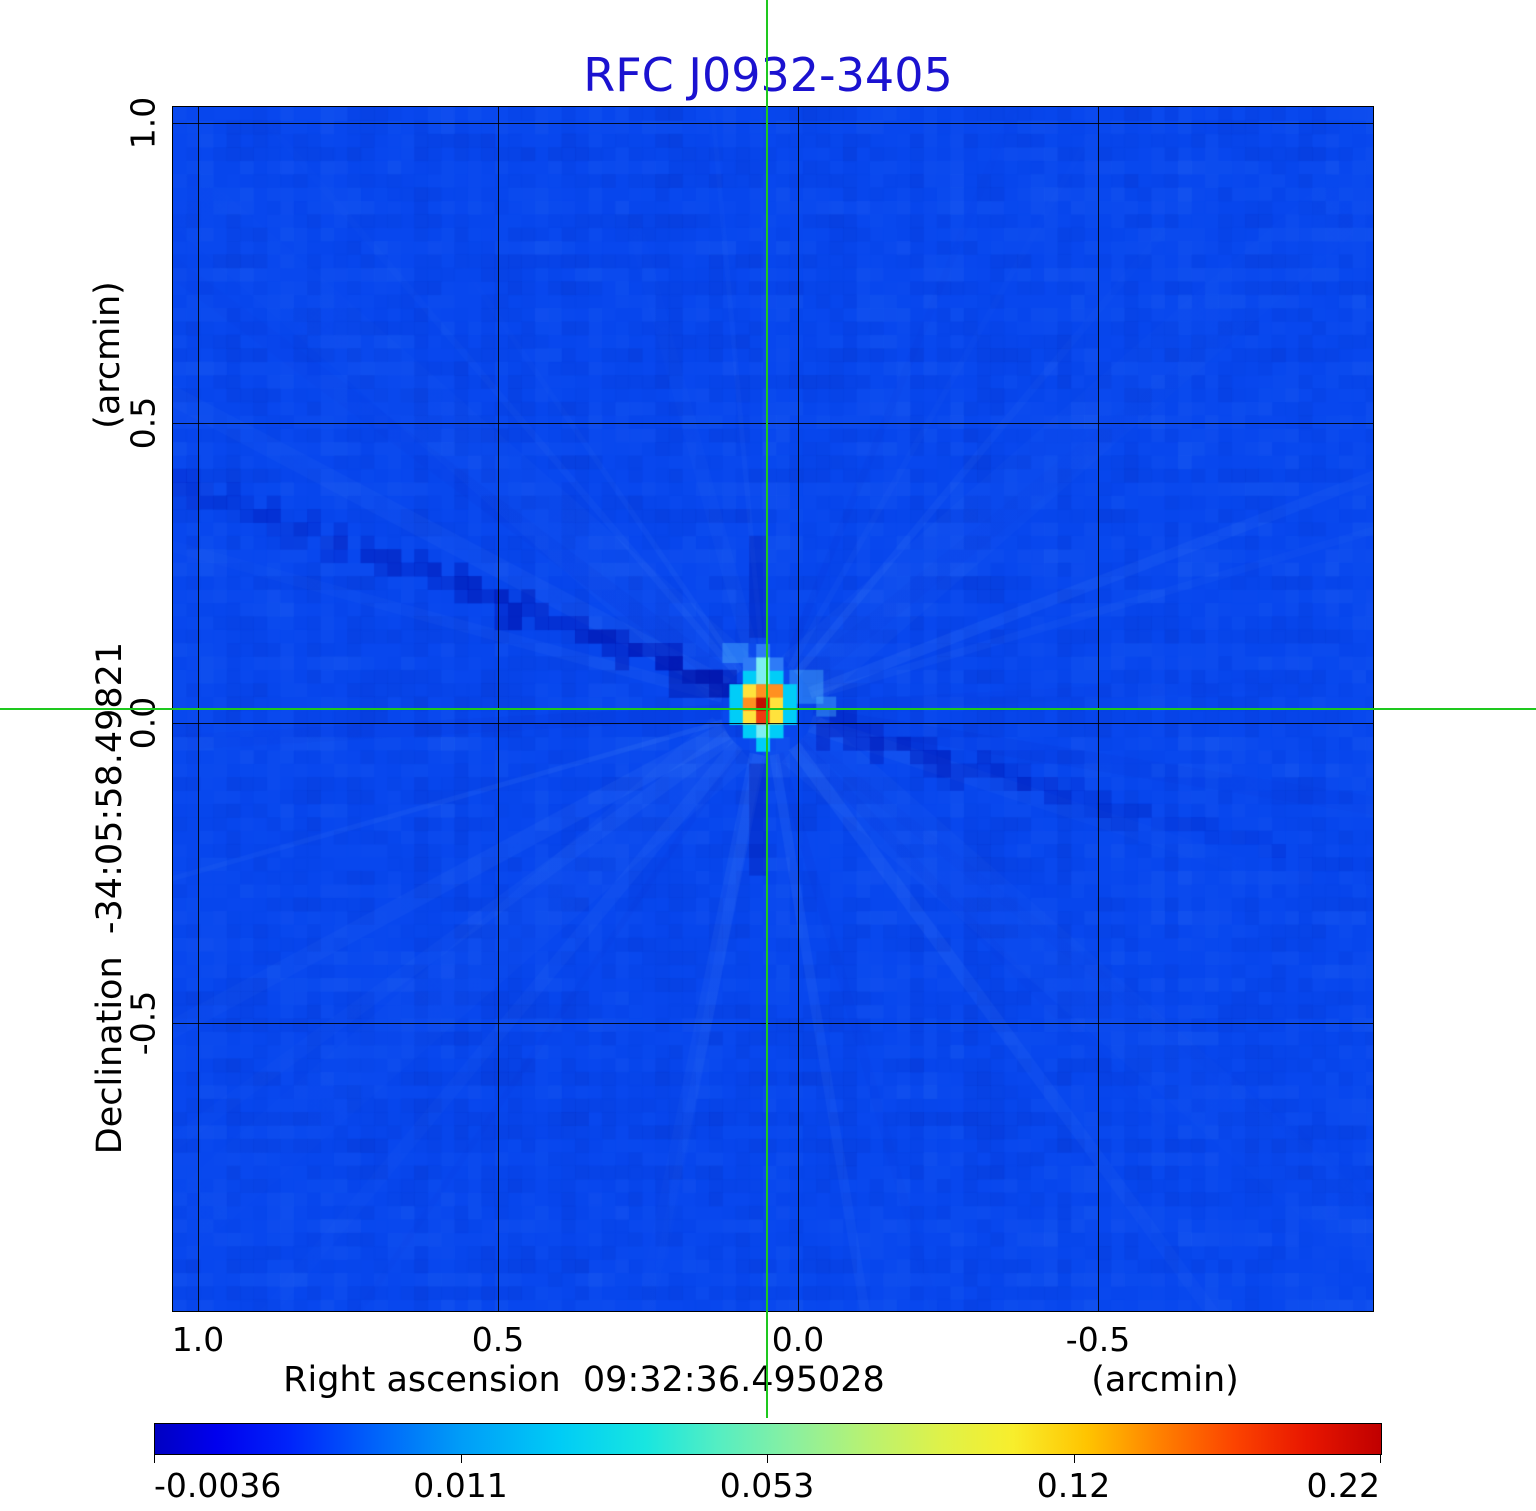 The image size is (1536, 1511). I want to click on y-tick-label: 0.0, so click(143, 723).